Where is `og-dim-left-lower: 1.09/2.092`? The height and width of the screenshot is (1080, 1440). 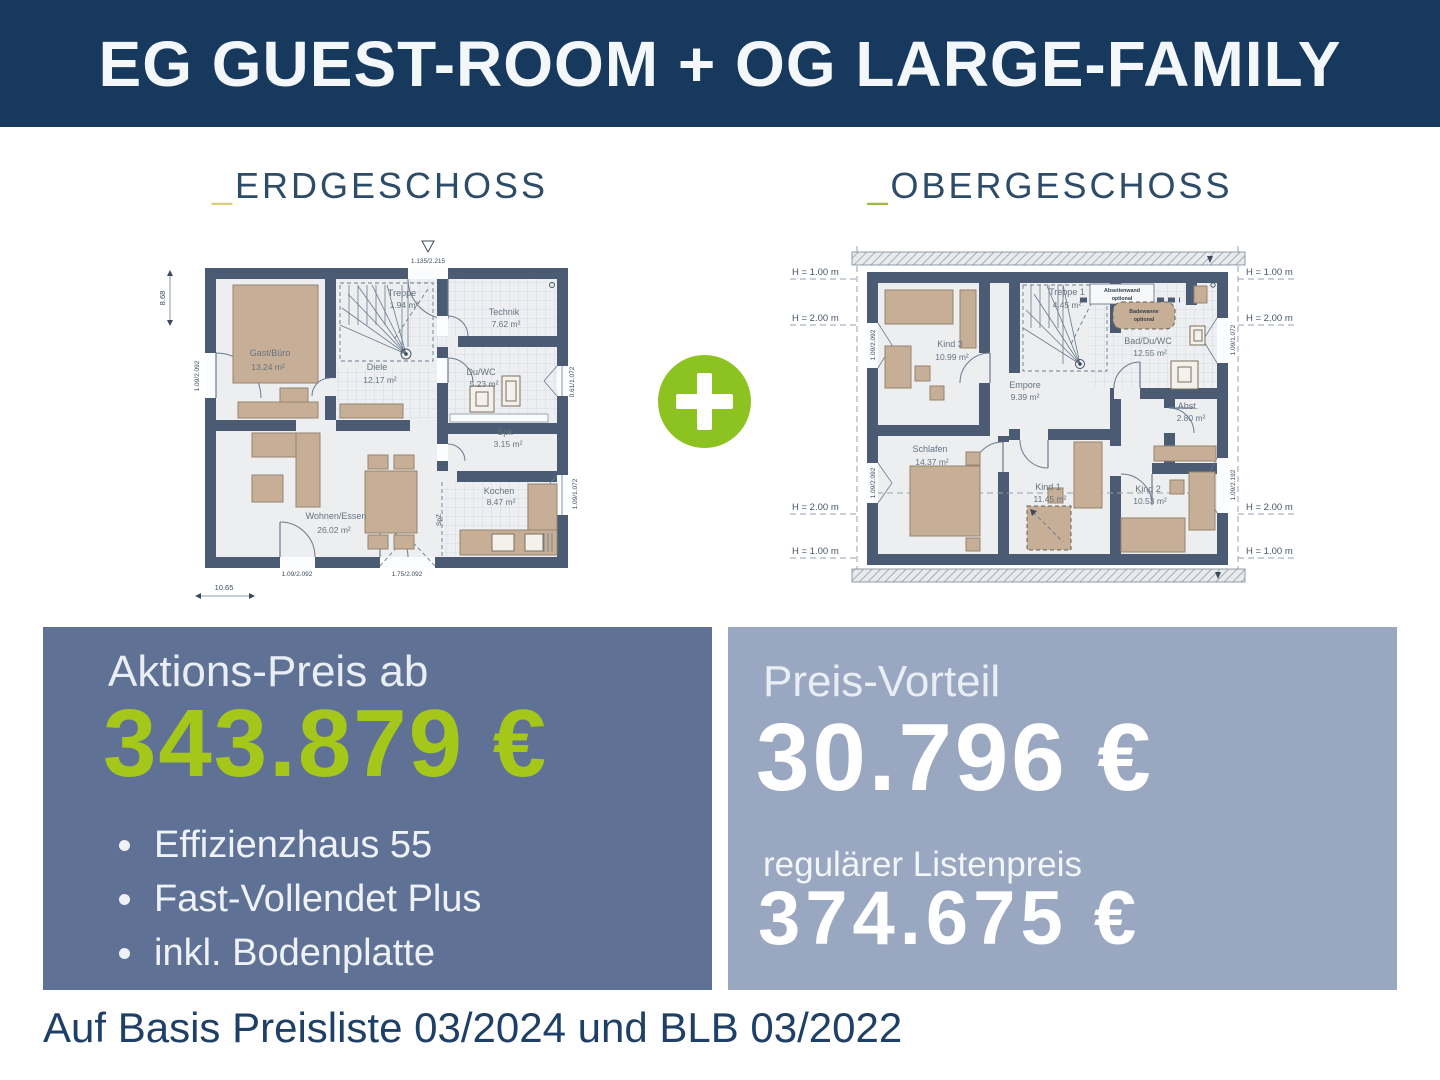
og-dim-left-lower: 1.09/2.092 is located at coordinates (873, 482).